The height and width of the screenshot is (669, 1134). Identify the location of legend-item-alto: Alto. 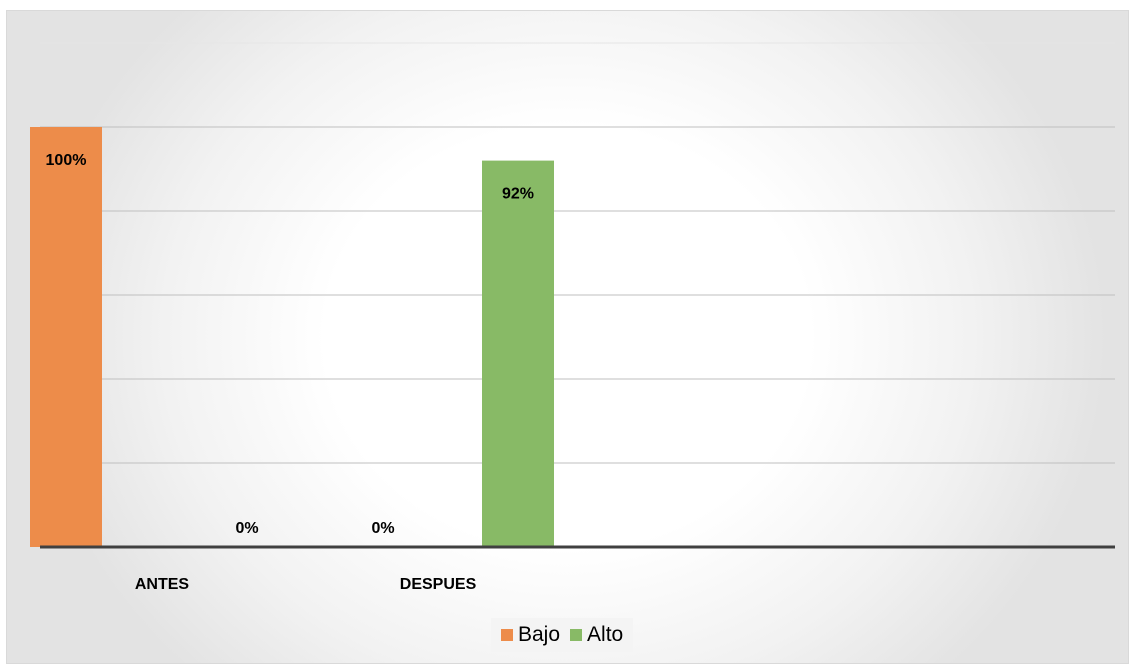
(596, 635).